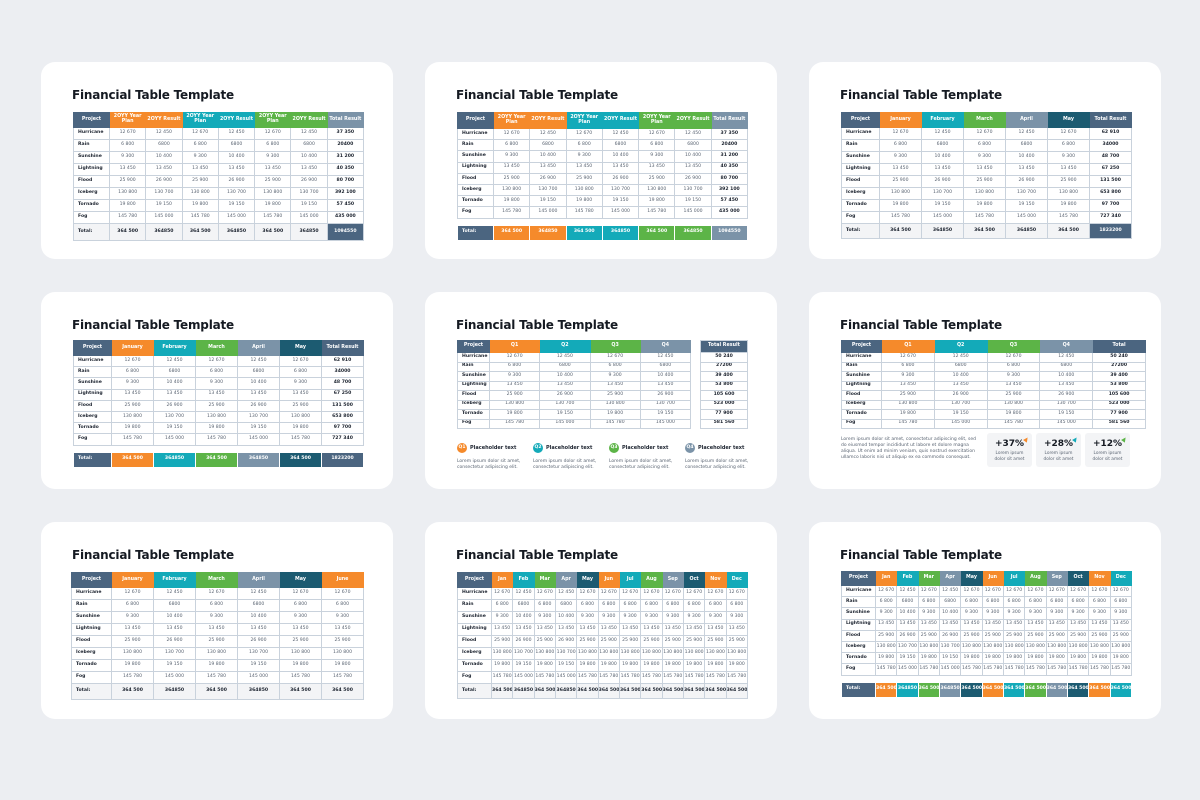 This screenshot has height=800, width=1200. Describe the element at coordinates (1119, 346) in the screenshot. I see `column-header: Total` at that location.